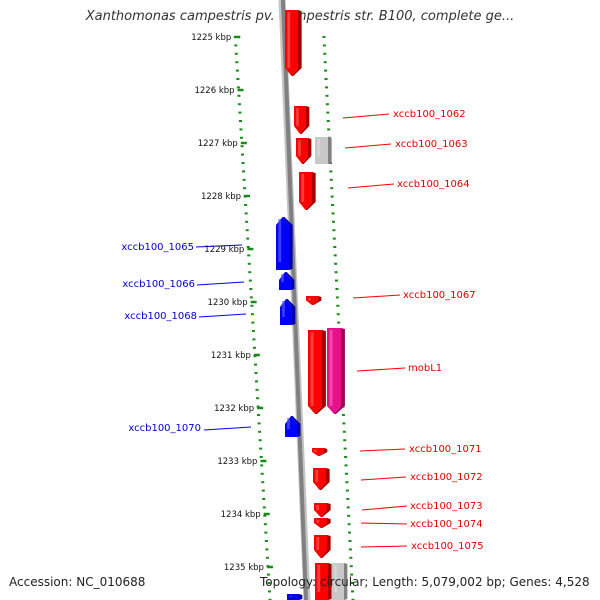  I want to click on ruler-label: 1231 kbp, so click(231, 356).